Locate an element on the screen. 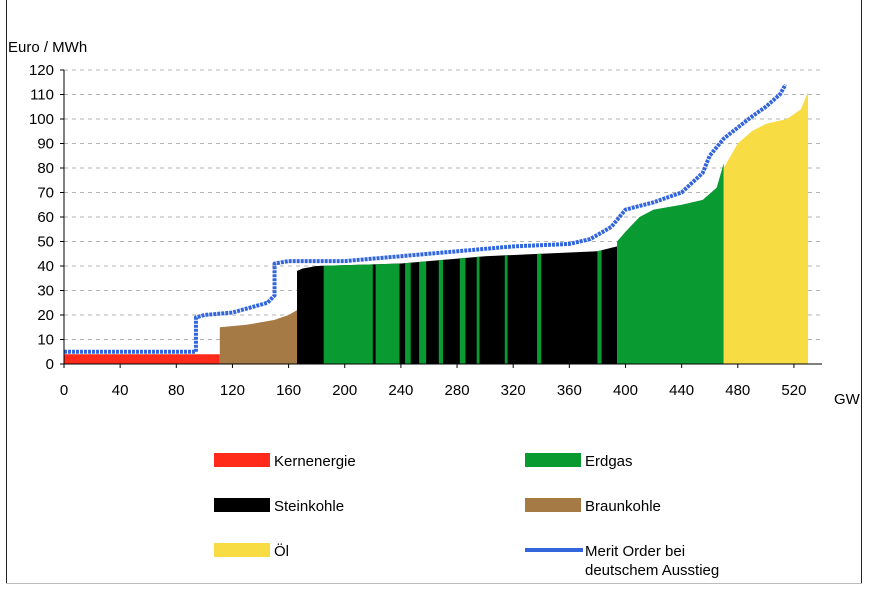  x-tick-label-40: 40 is located at coordinates (120, 390).